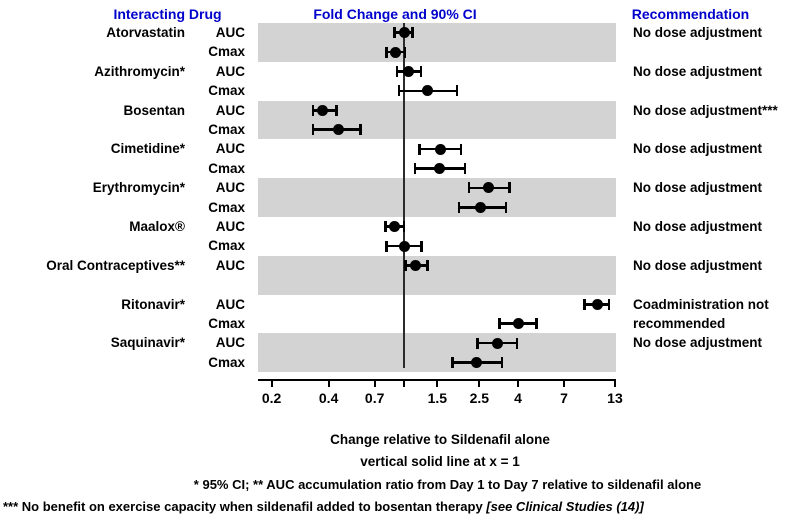 This screenshot has width=793, height=525. I want to click on x-axis-tick-label: 0.2, so click(271, 398).